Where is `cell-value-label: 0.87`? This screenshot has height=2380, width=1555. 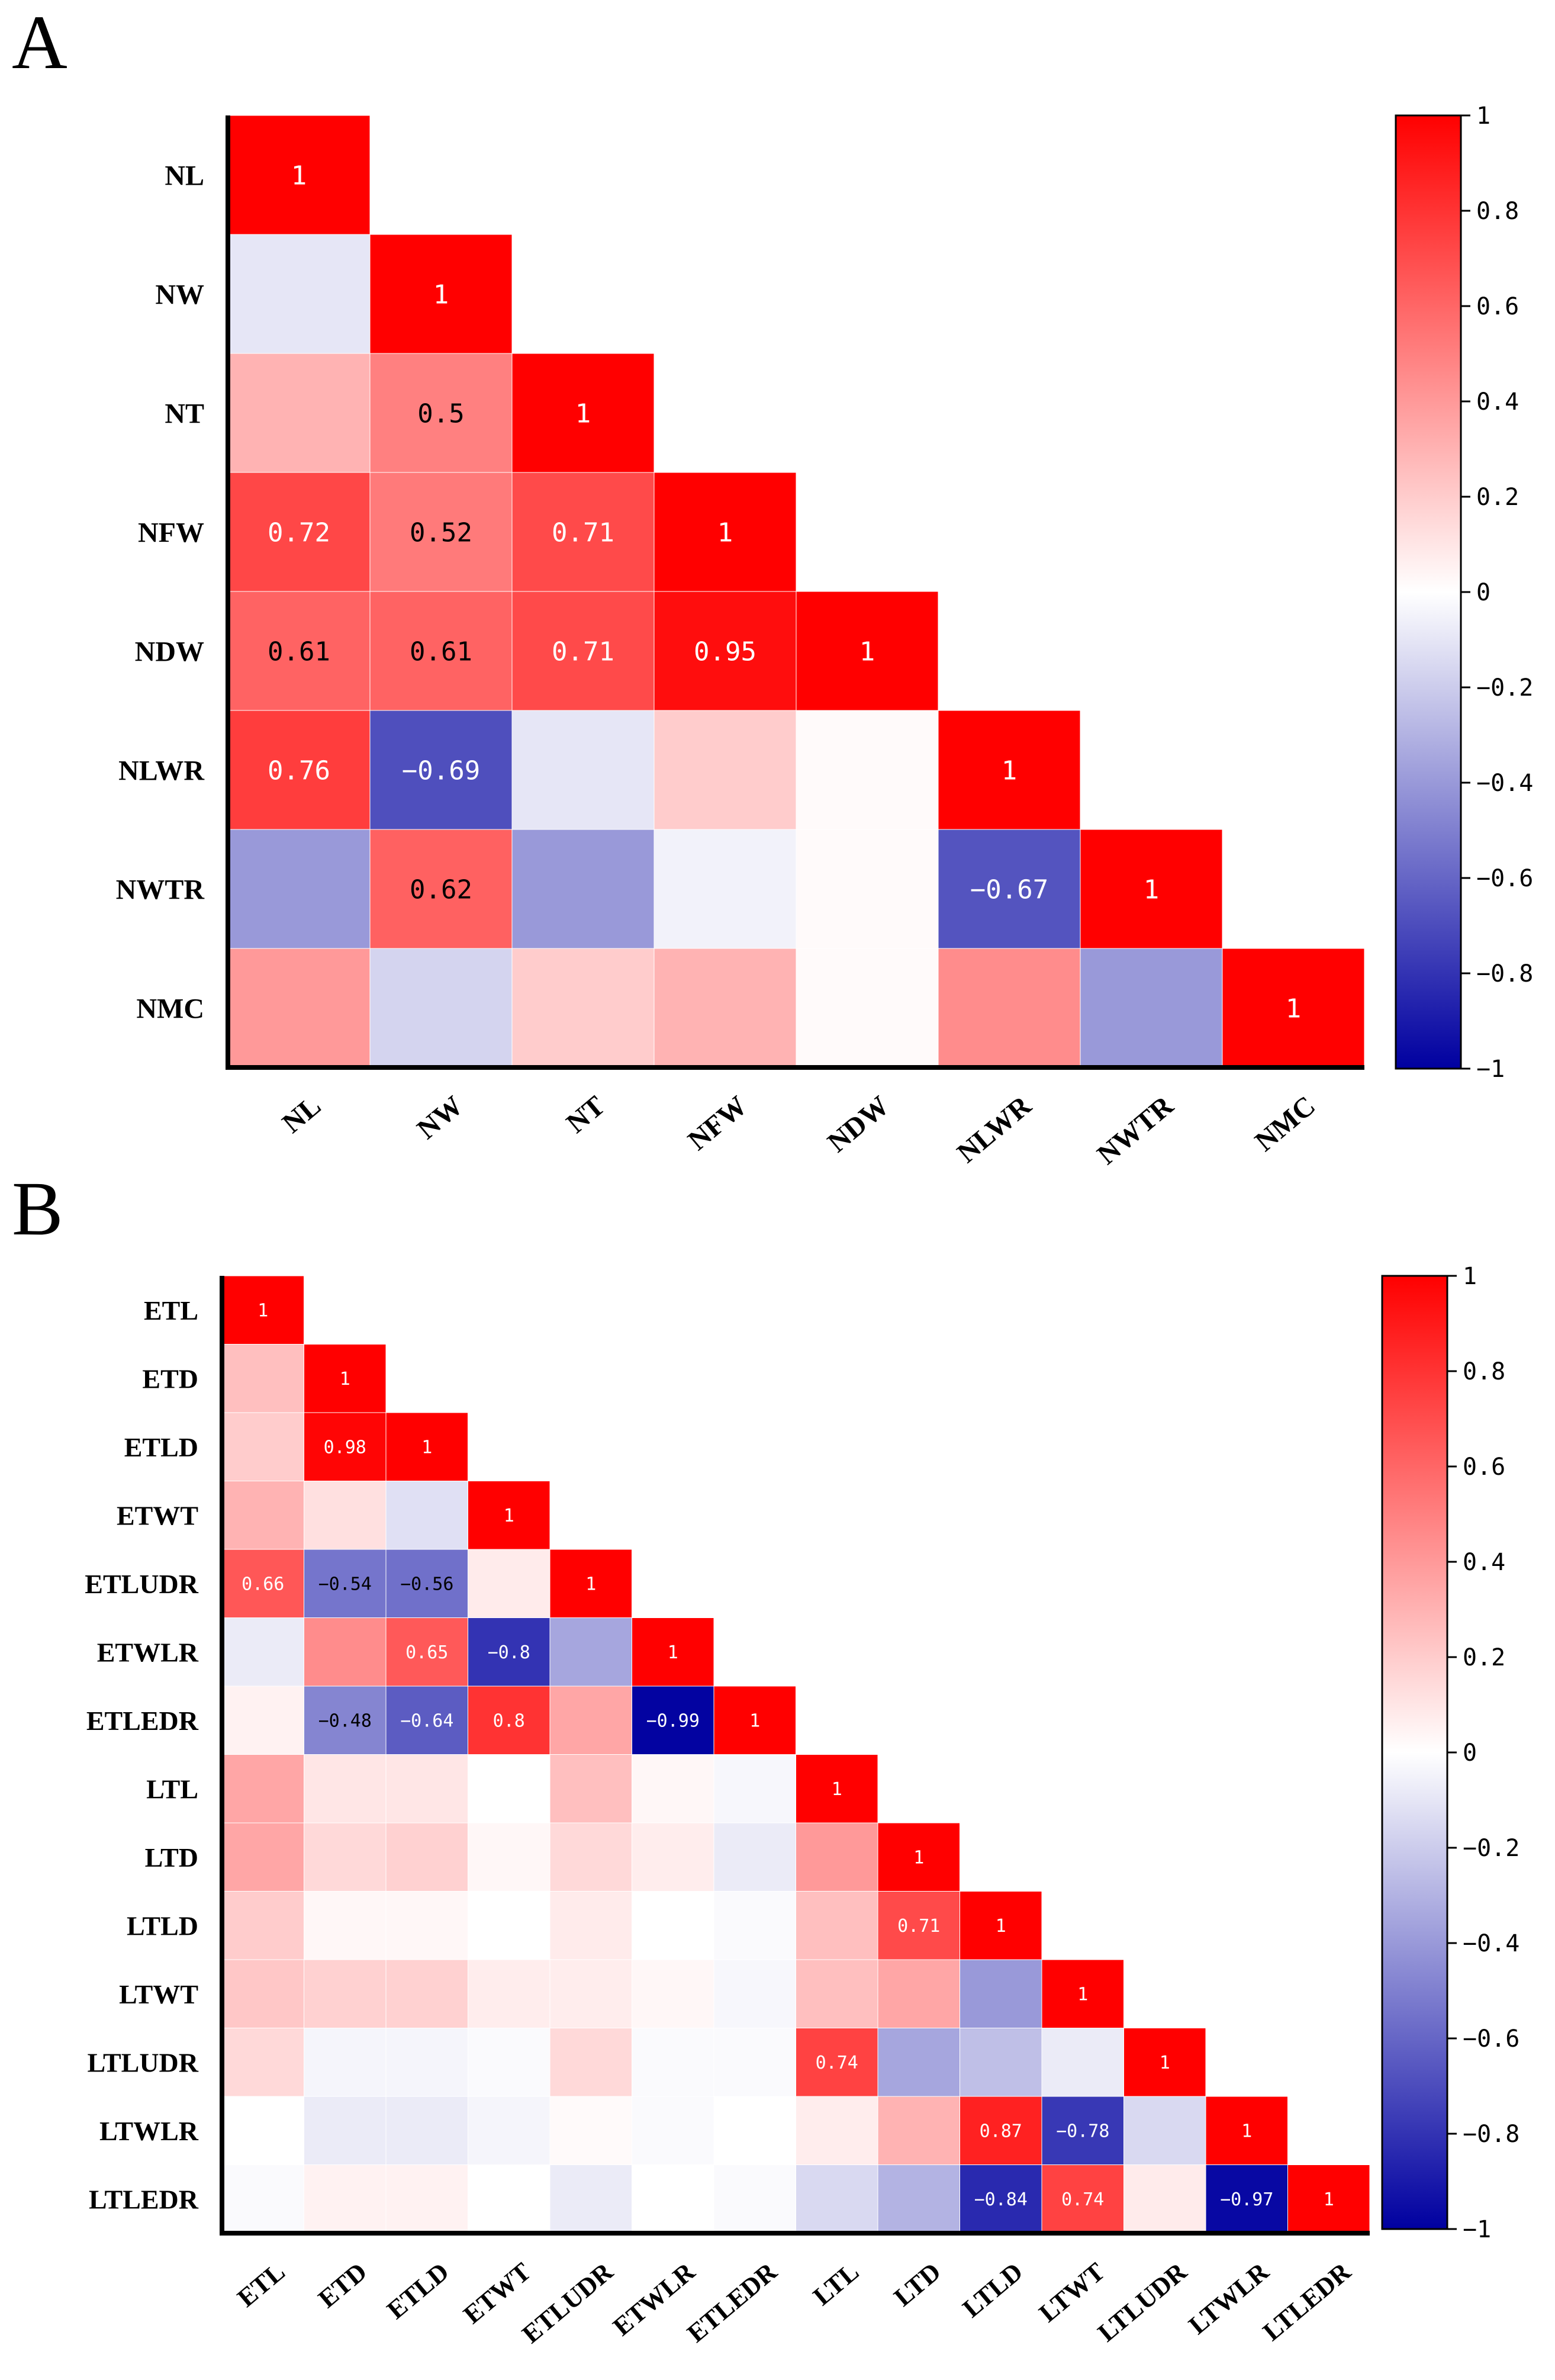
cell-value-label: 0.87 is located at coordinates (1001, 2131).